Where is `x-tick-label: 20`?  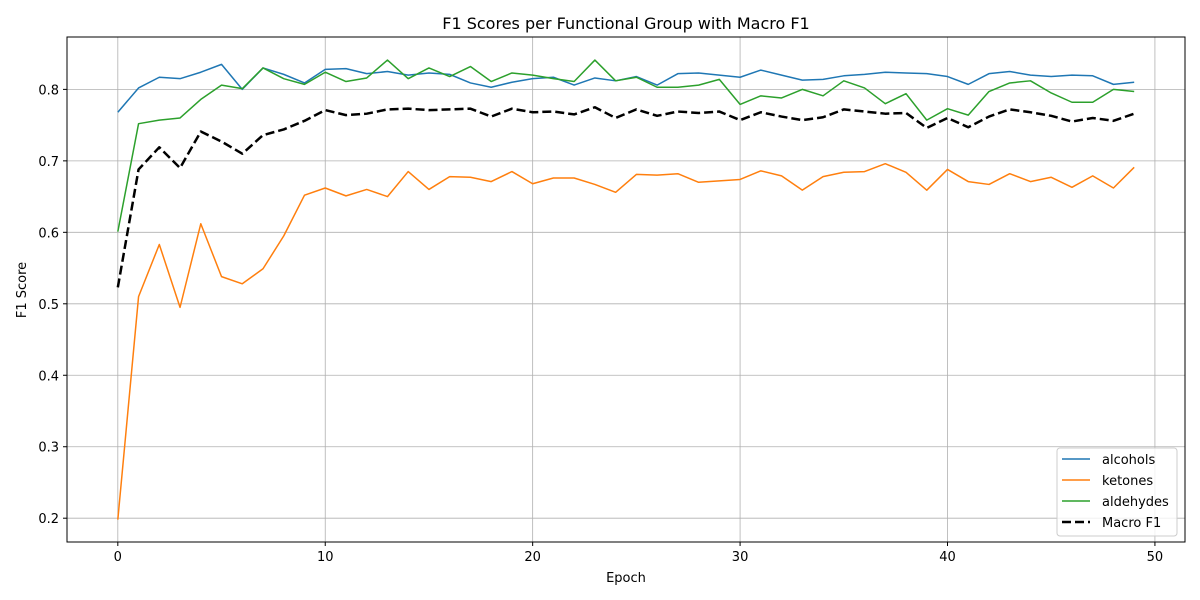
x-tick-label: 20 is located at coordinates (532, 557).